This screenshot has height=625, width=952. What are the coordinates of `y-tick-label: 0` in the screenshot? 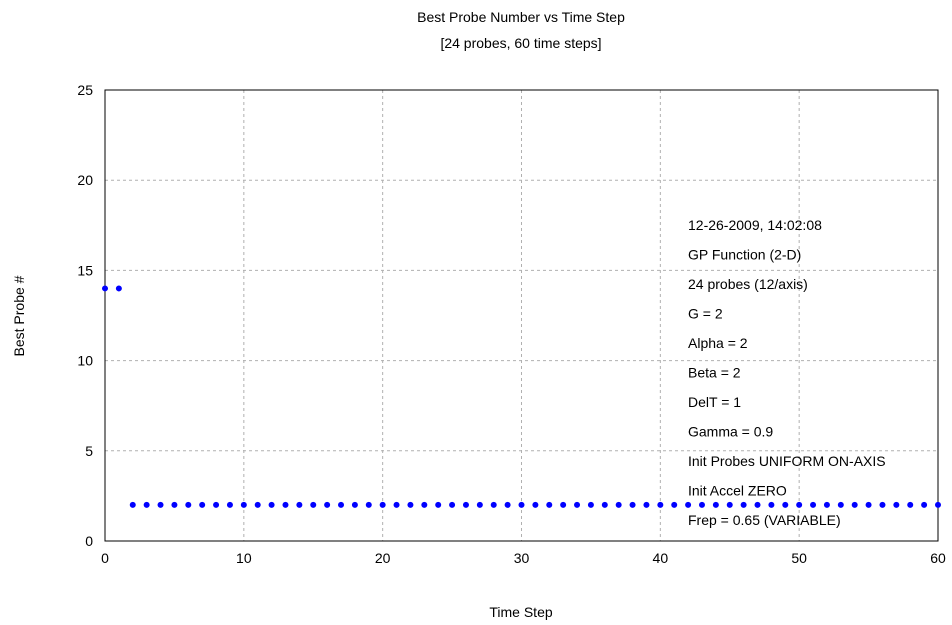 It's located at (89, 541).